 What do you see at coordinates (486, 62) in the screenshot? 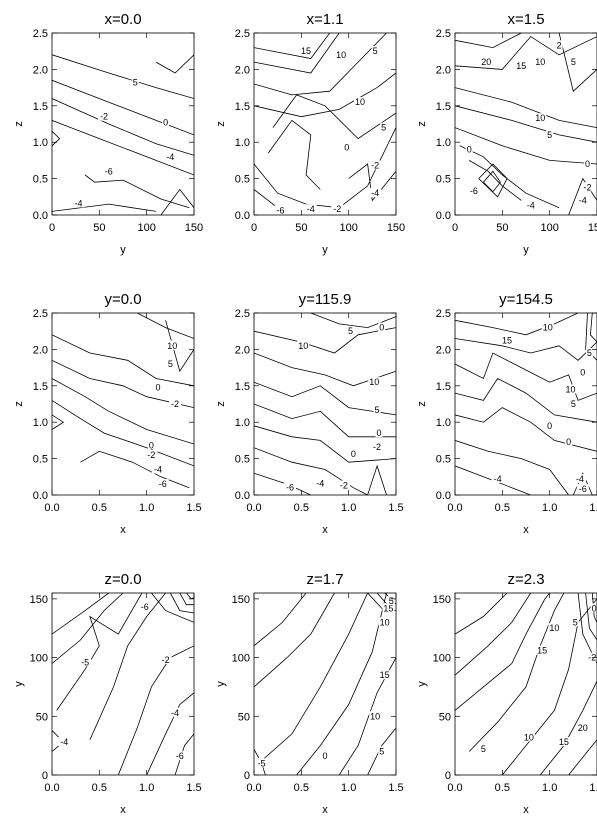
I see `contour-label: 20` at bounding box center [486, 62].